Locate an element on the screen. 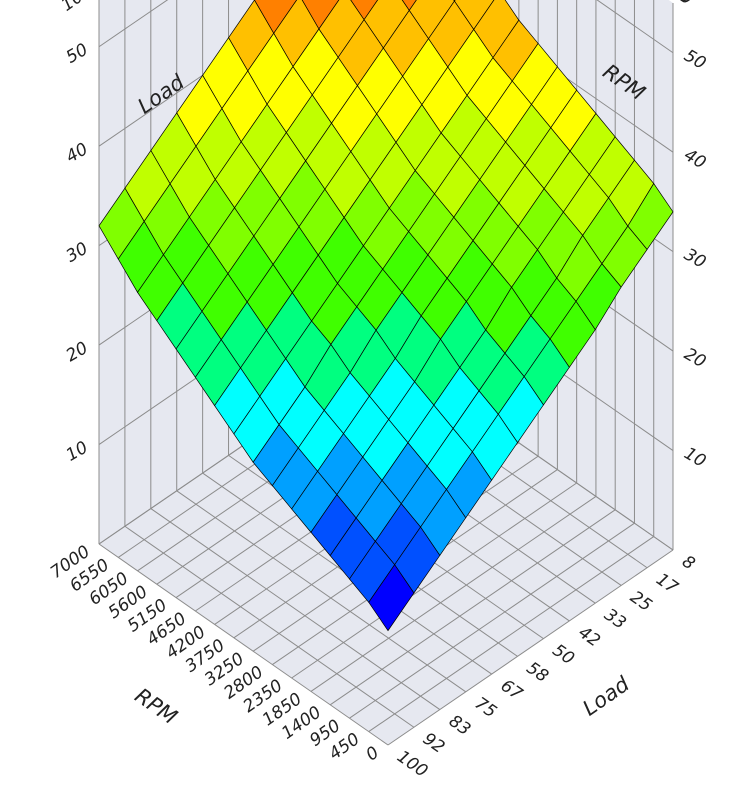 The width and height of the screenshot is (745, 805). z-tick-label-left: 30 is located at coordinates (77, 253).